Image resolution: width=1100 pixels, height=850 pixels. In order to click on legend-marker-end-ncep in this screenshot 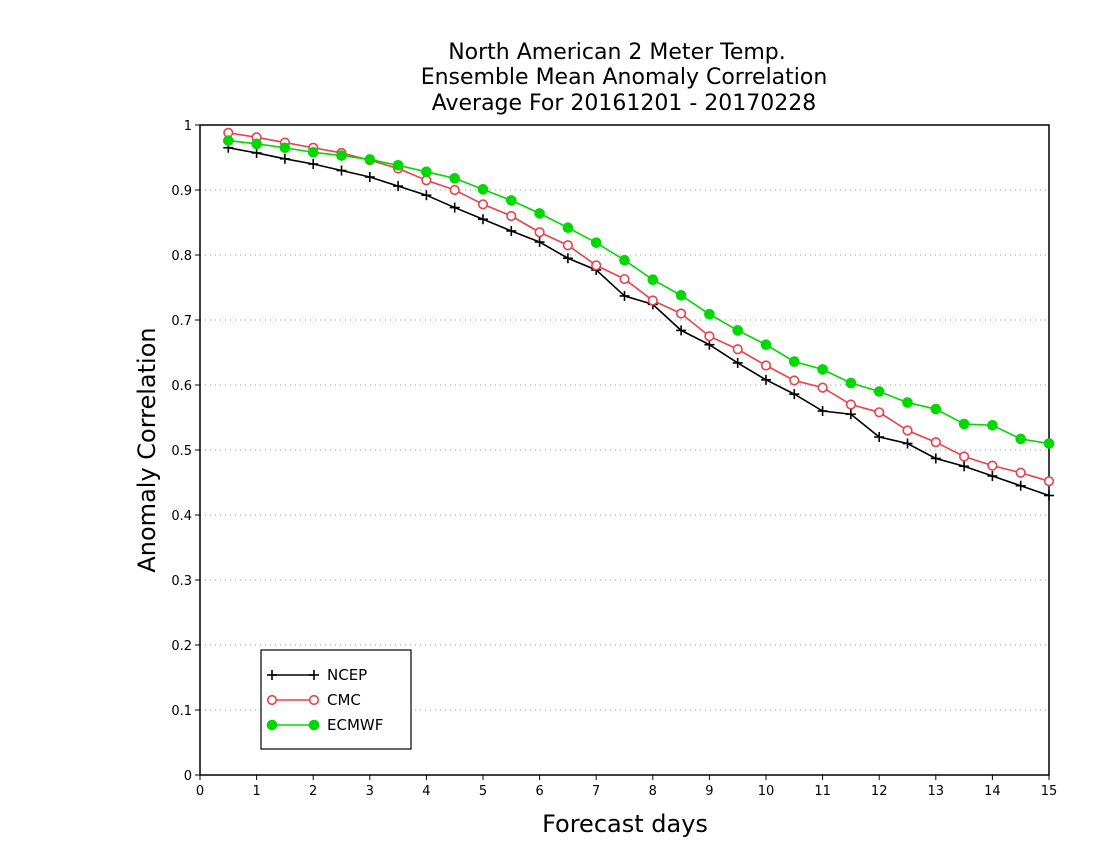, I will do `click(314, 675)`.